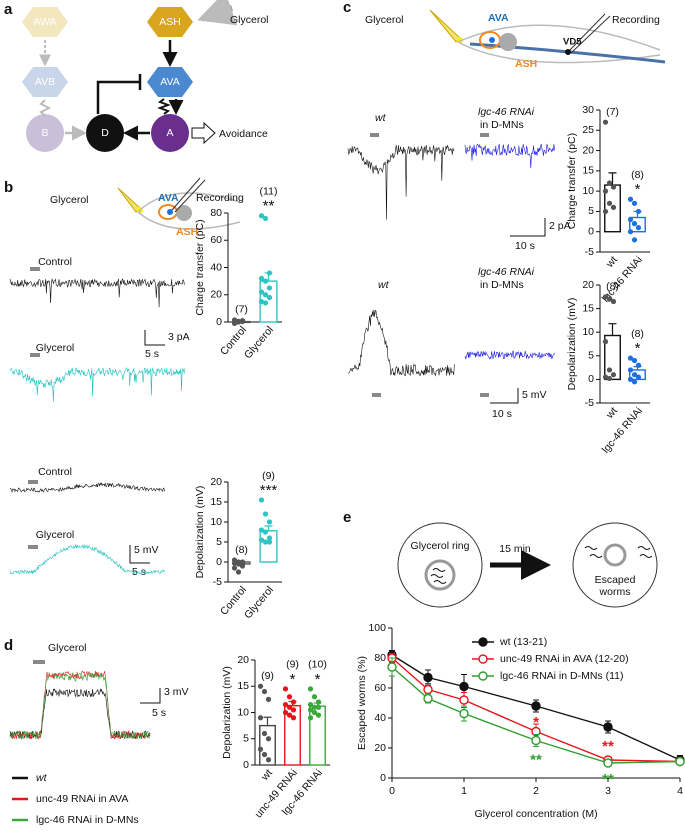 This screenshot has height=834, width=685. What do you see at coordinates (67, 648) in the screenshot?
I see `stimulus-label: Glycerol` at bounding box center [67, 648].